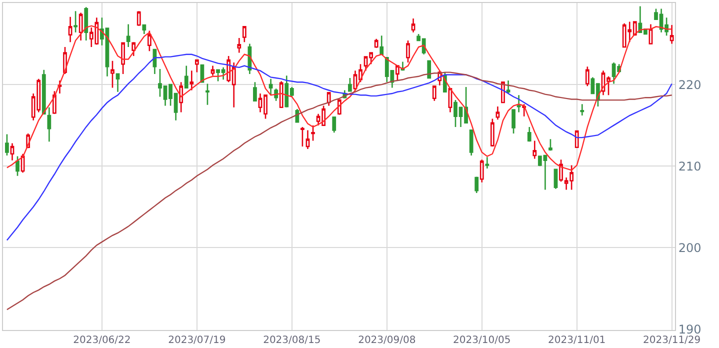 This screenshot has height=348, width=719. Describe the element at coordinates (672, 340) in the screenshot. I see `x-tick-label: 2023/11/29` at that location.